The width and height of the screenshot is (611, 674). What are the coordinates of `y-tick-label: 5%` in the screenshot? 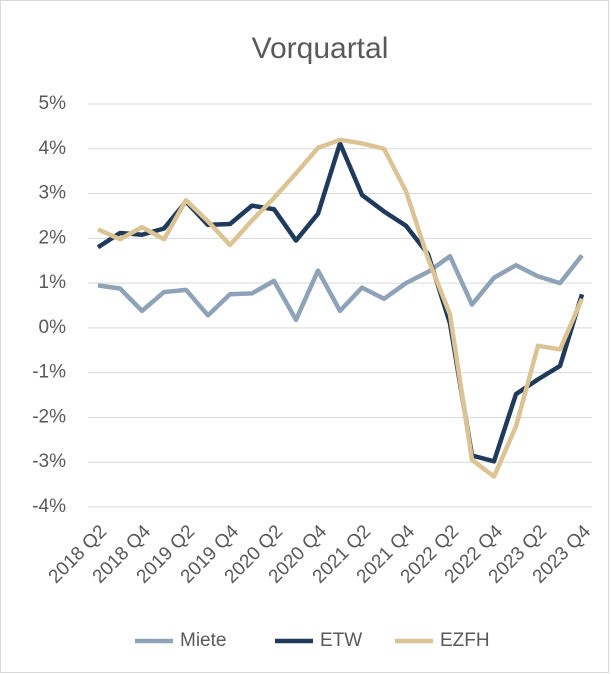 It's located at (53, 103).